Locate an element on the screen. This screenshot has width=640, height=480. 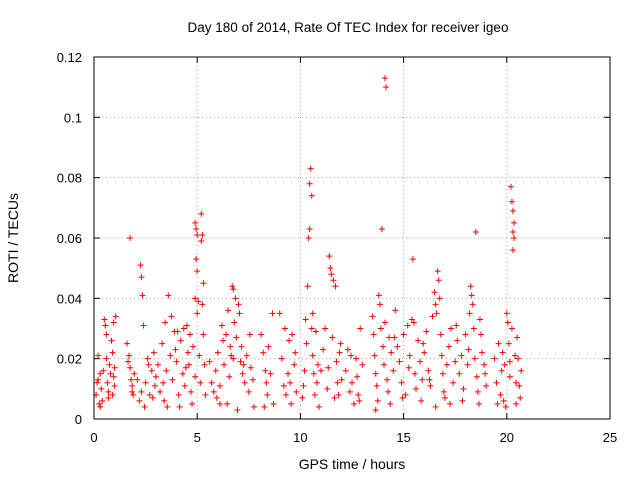
y-tick-label: 0.04 is located at coordinates (69, 298).